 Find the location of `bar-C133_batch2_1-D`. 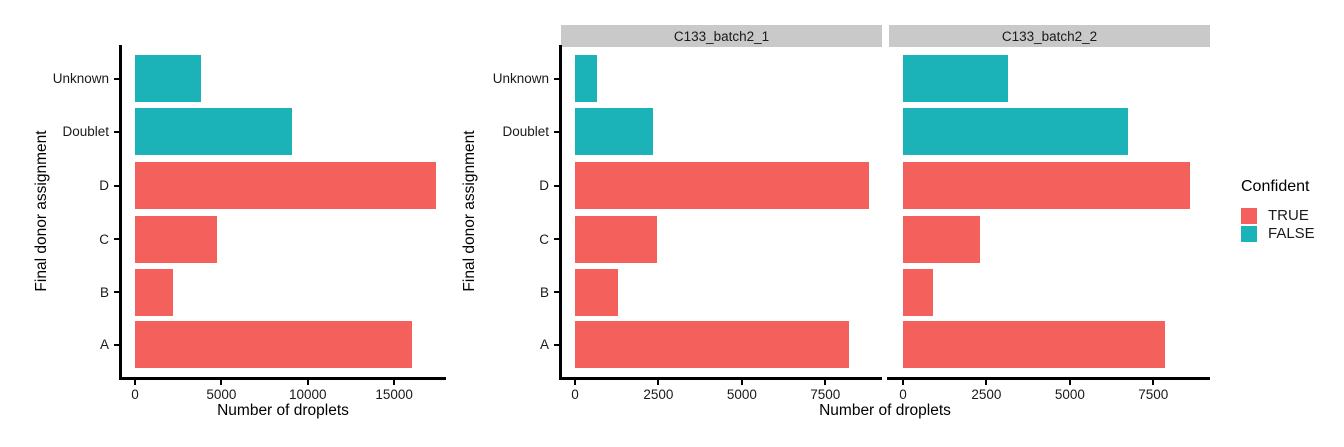

bar-C133_batch2_1-D is located at coordinates (722, 185).